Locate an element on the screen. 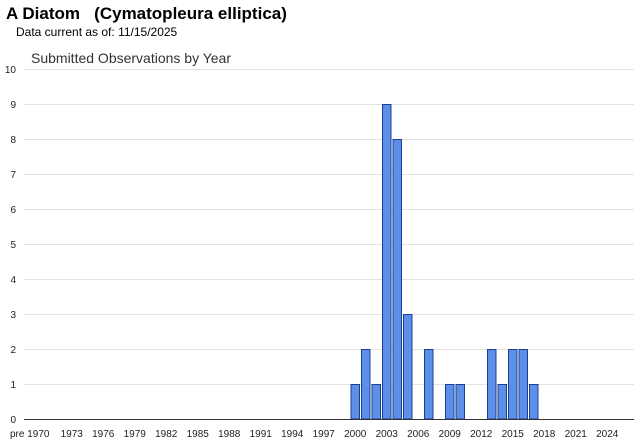 The width and height of the screenshot is (640, 442). data-current-date: 11/15/2025 is located at coordinates (148, 32).